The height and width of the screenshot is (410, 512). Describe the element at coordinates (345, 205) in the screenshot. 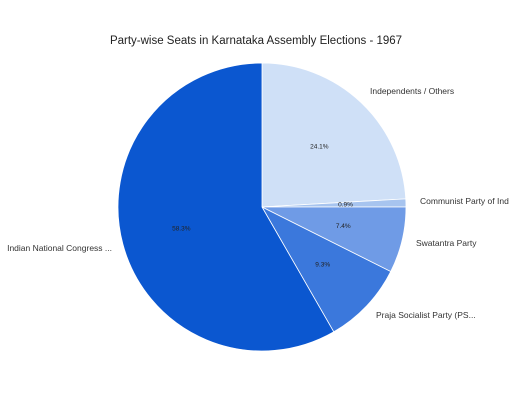

I see `pct-label-2: 0.9%` at that location.